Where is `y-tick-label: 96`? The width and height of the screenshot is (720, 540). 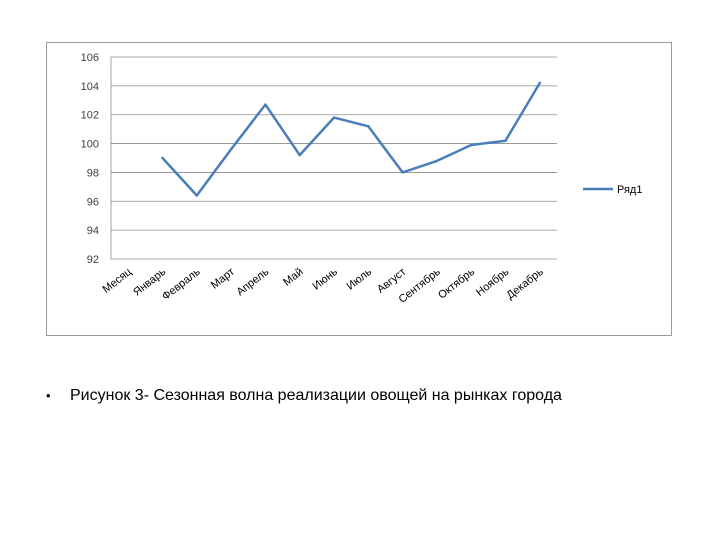
y-tick-label: 96 is located at coordinates (93, 202).